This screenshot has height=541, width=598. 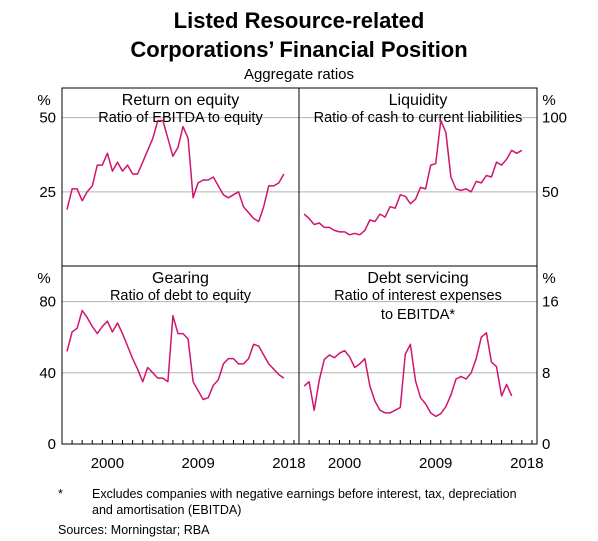 What do you see at coordinates (134, 530) in the screenshot?
I see `sources-note: Sources: Morningstar; RBA` at bounding box center [134, 530].